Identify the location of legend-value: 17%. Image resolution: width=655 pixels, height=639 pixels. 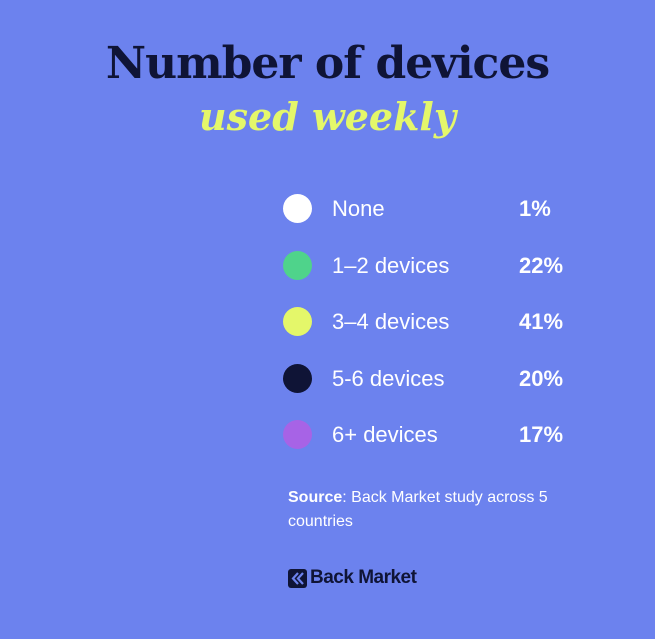
(541, 434).